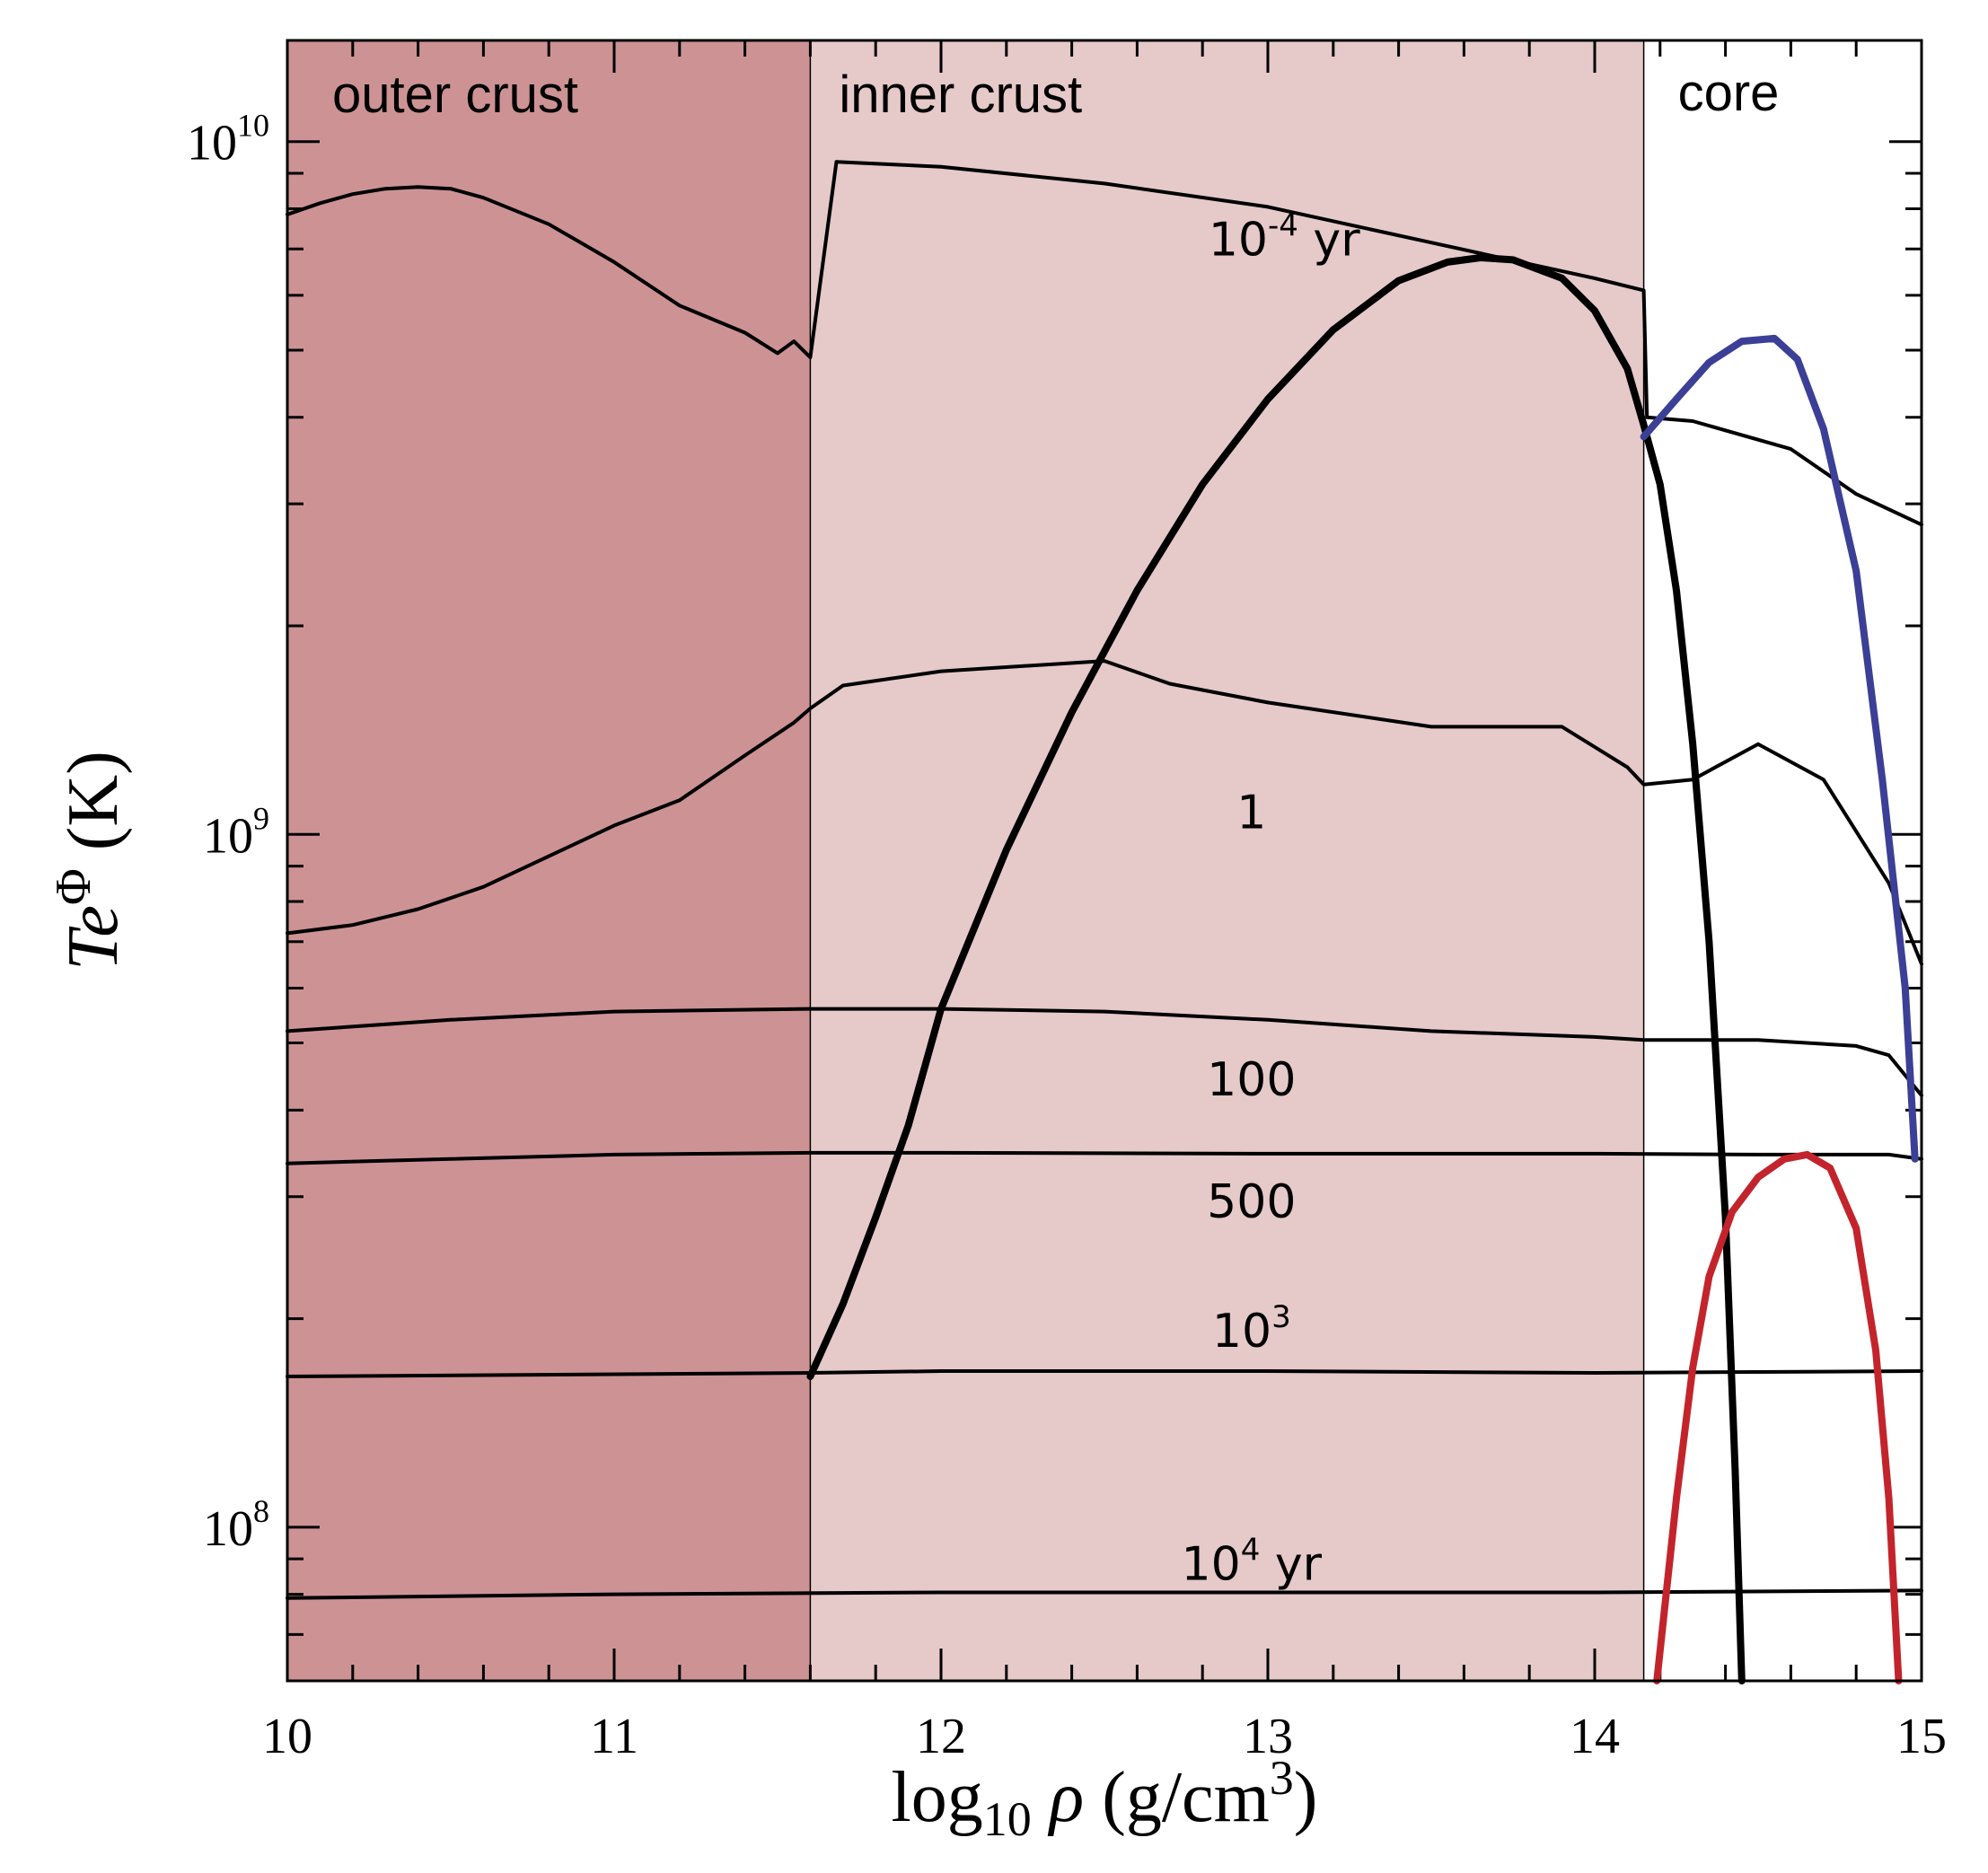 The height and width of the screenshot is (1873, 1988). What do you see at coordinates (1251, 1202) in the screenshot?
I see `curve-label-4: 500` at bounding box center [1251, 1202].